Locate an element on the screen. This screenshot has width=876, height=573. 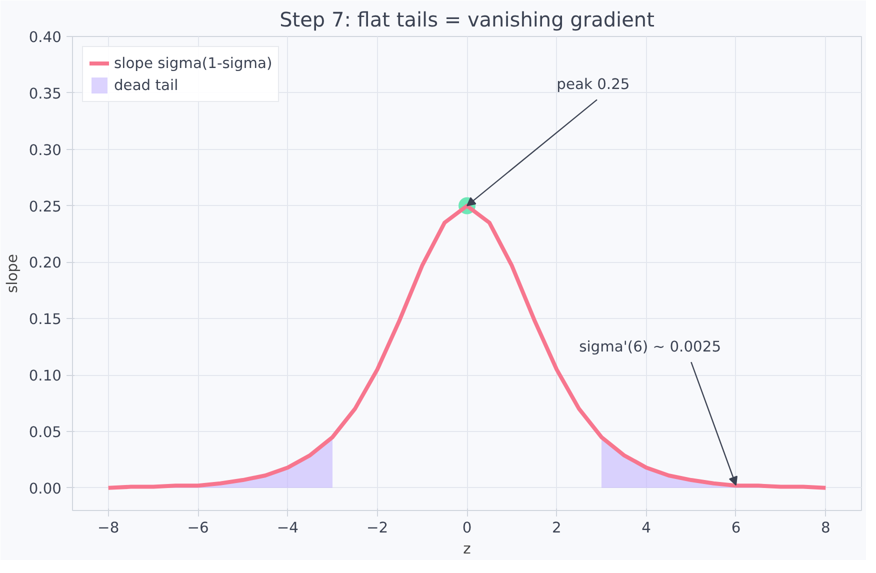
x-tick-label: −8 is located at coordinates (109, 528).